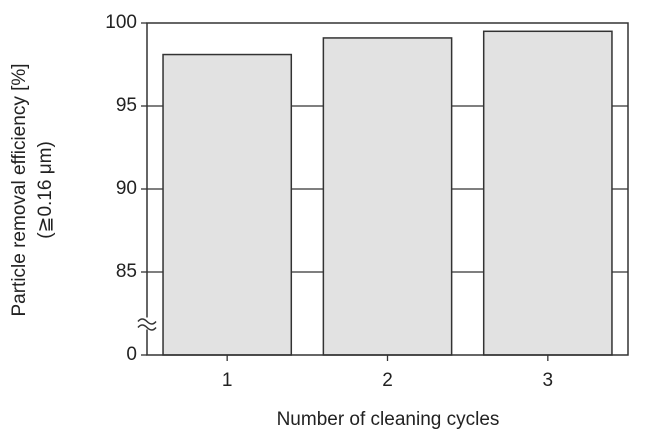  Describe the element at coordinates (126, 271) in the screenshot. I see `y-tick-label: 85` at that location.